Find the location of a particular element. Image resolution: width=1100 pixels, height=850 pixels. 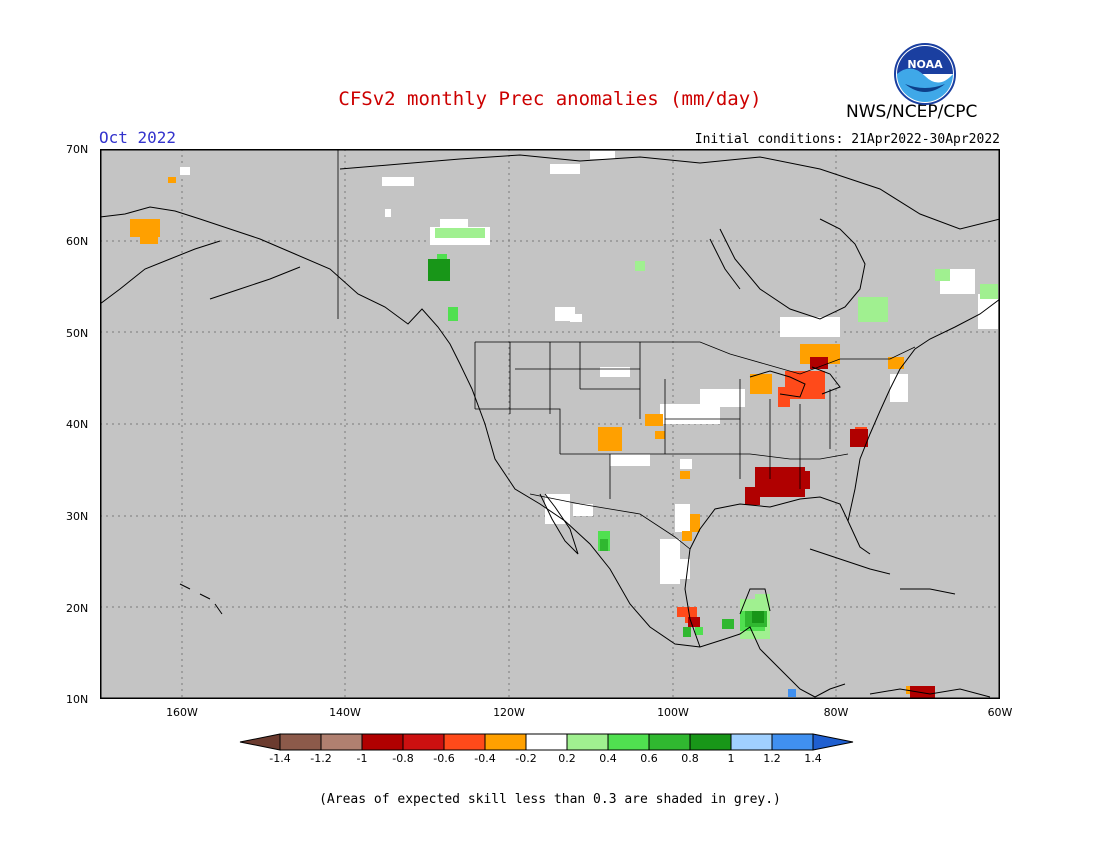

colorbar-tick-label: -1 is located at coordinates (362, 758).